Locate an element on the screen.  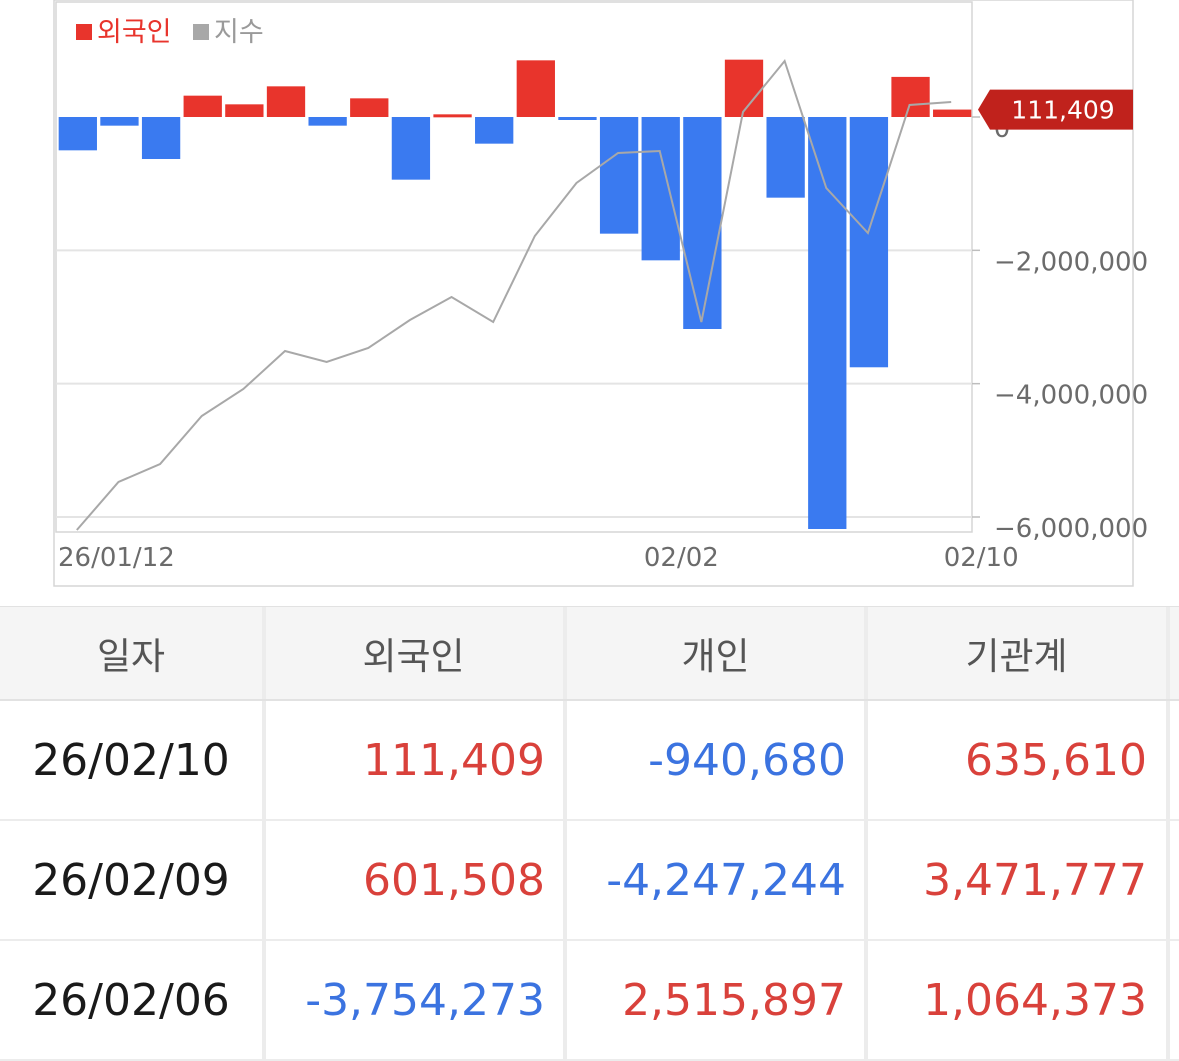
table-row: 26/02/10 111,409 -940,680 635,610 is located at coordinates (589, 761).